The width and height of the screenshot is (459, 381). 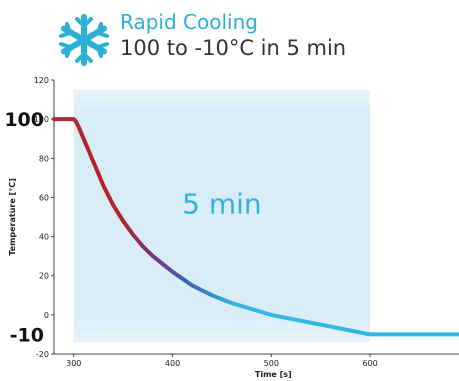 What do you see at coordinates (369, 363) in the screenshot?
I see `x-tick-label: 600` at bounding box center [369, 363].